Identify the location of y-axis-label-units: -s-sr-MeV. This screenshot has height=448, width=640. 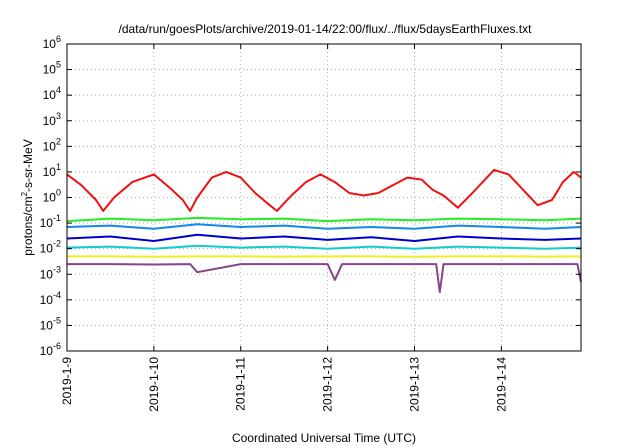
(28, 165).